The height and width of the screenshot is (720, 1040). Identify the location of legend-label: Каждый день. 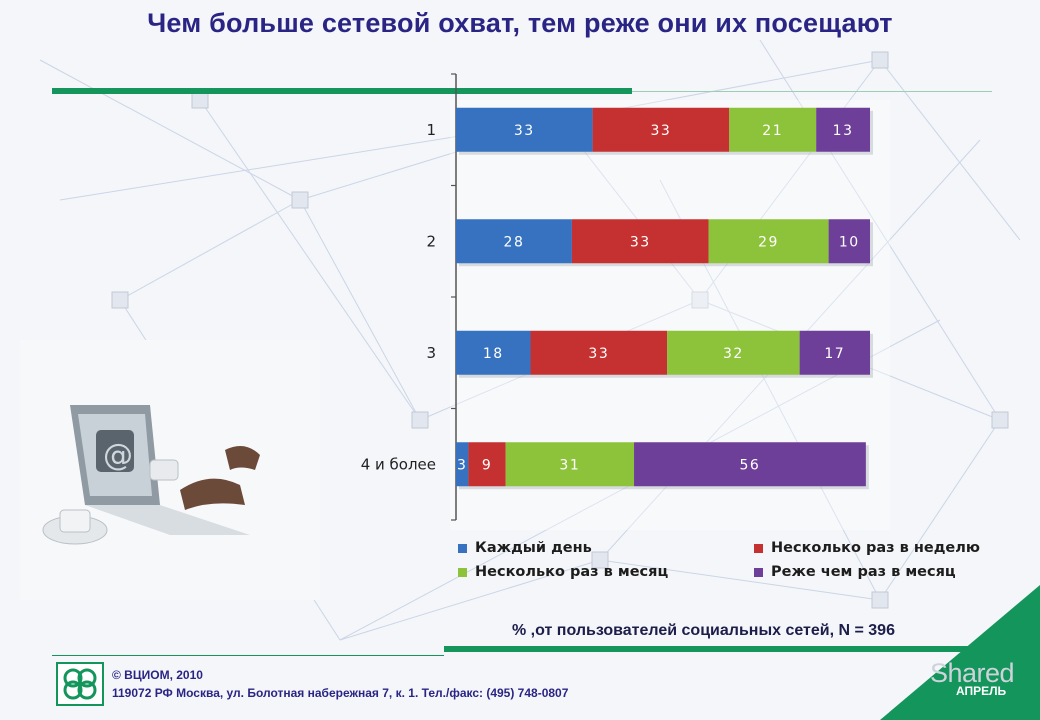
(533, 548).